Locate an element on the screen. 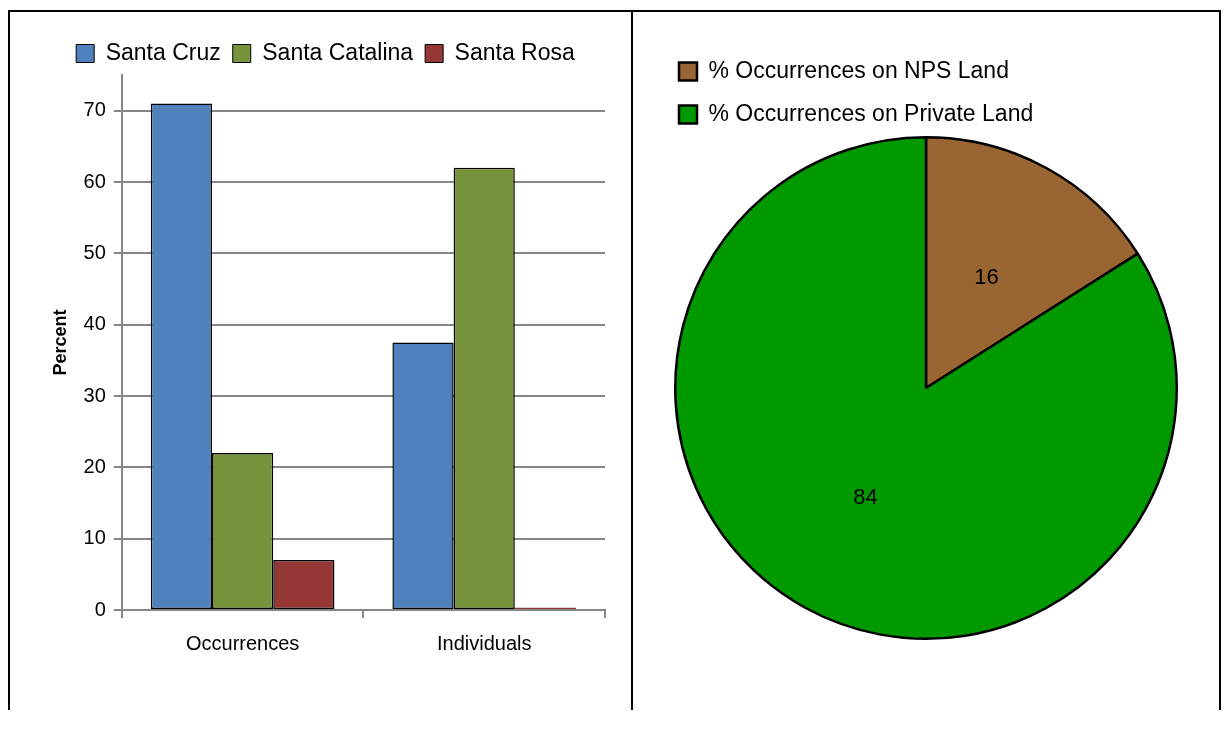  x-tick-label: Occurrences is located at coordinates (242, 642).